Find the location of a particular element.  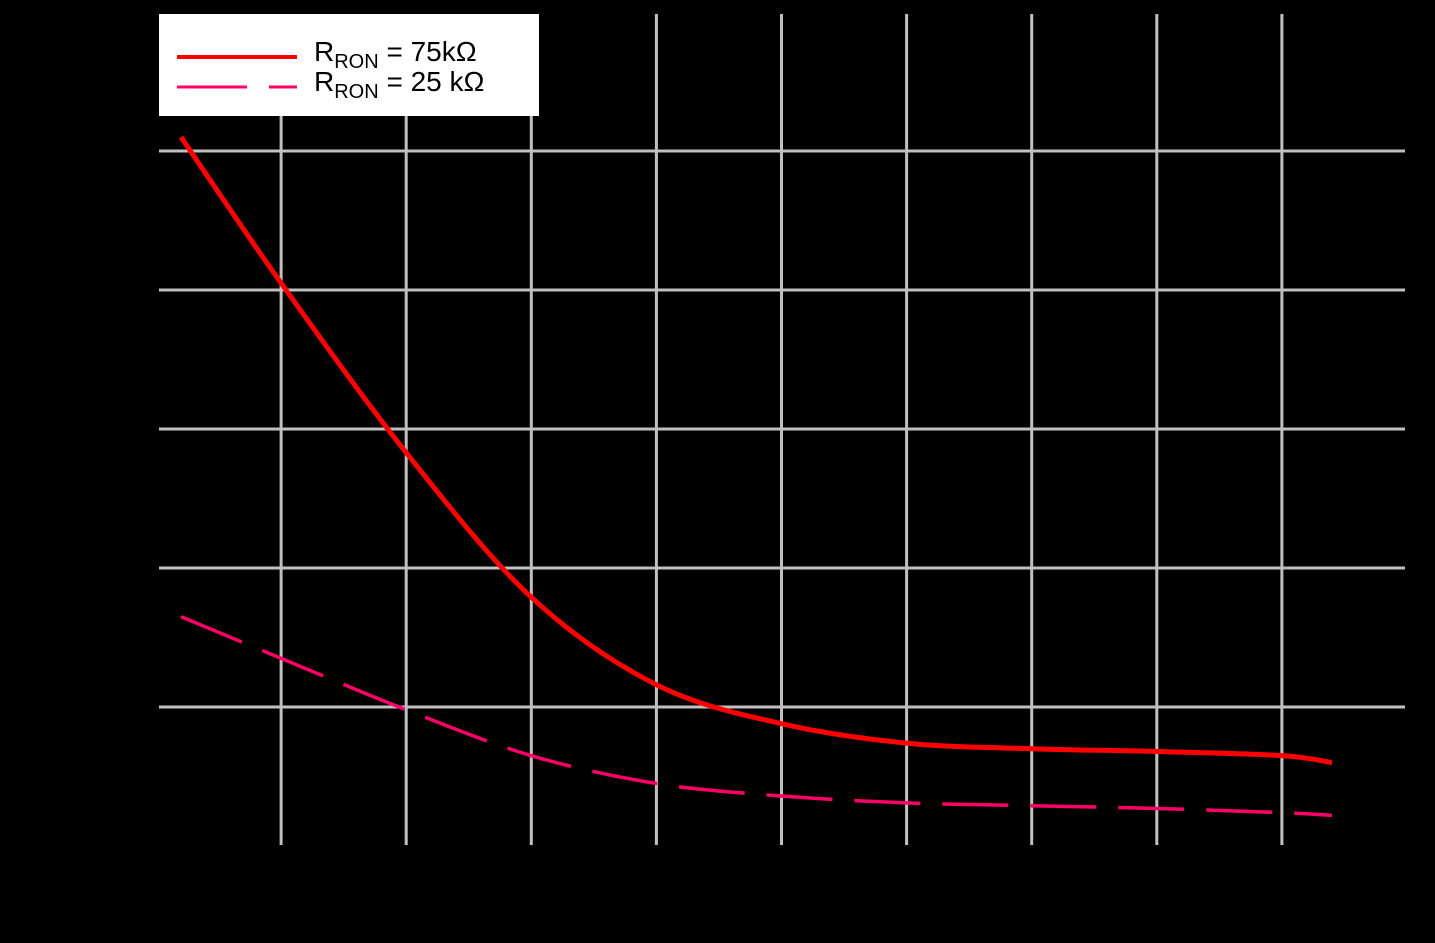

legend-label: RRON = 25 kΩ is located at coordinates (399, 84).